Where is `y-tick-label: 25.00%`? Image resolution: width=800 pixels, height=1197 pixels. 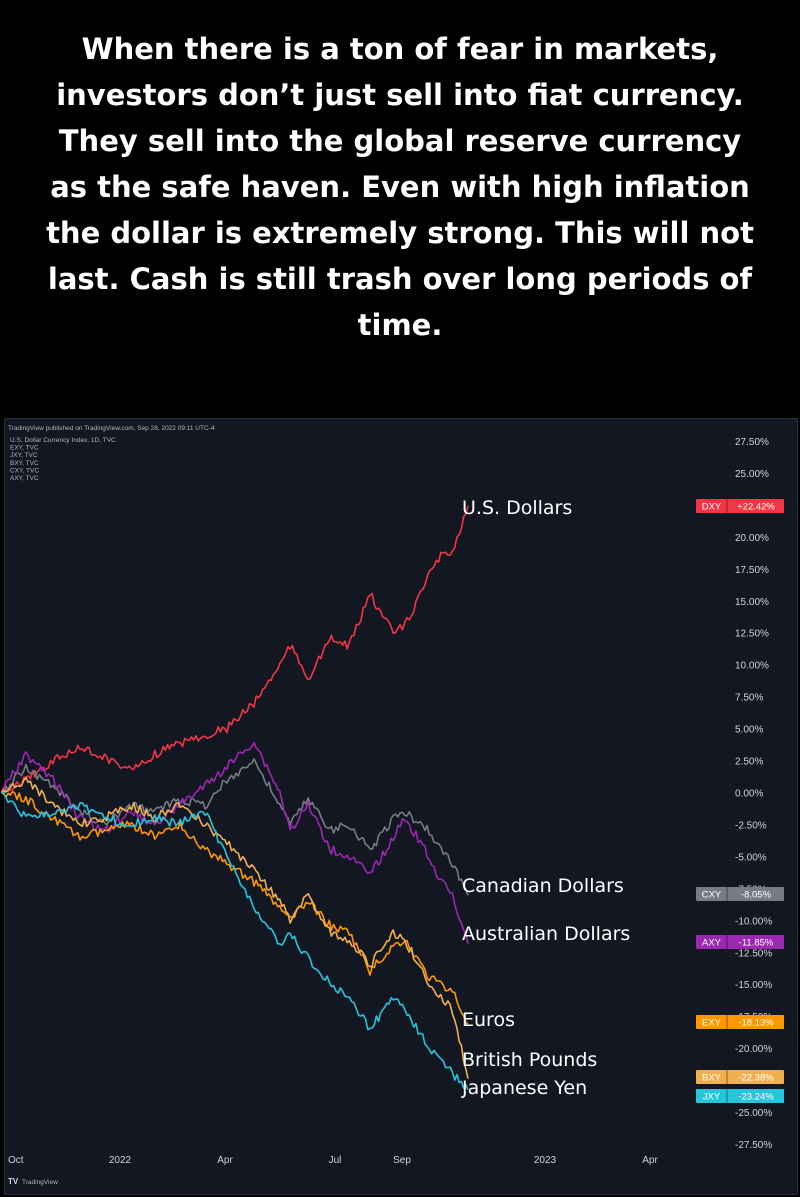
y-tick-label: 25.00% is located at coordinates (752, 474).